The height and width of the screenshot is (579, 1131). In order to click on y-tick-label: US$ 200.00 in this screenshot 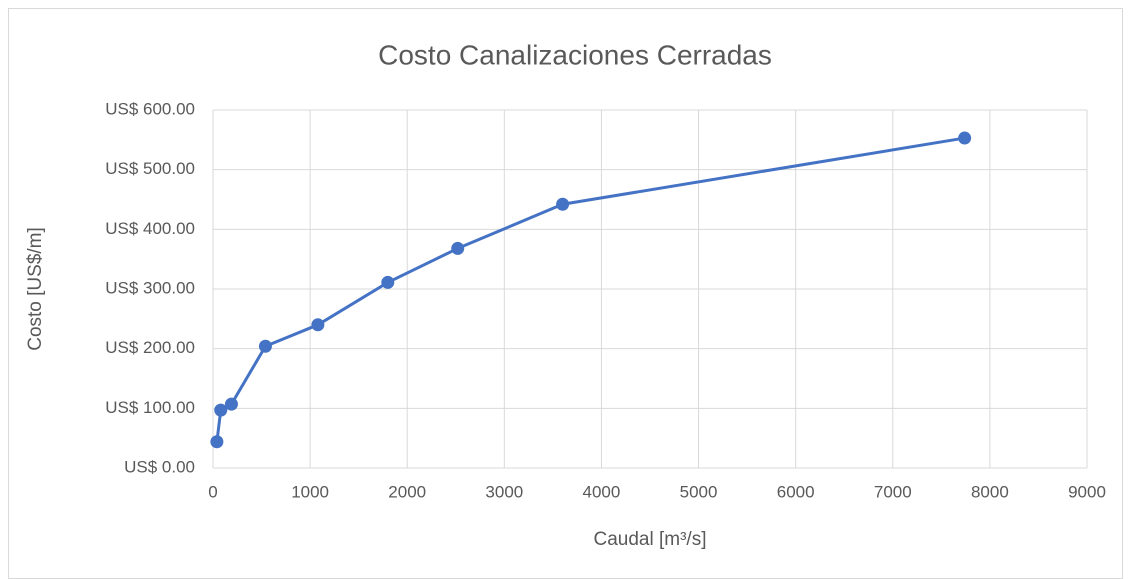, I will do `click(150, 347)`.